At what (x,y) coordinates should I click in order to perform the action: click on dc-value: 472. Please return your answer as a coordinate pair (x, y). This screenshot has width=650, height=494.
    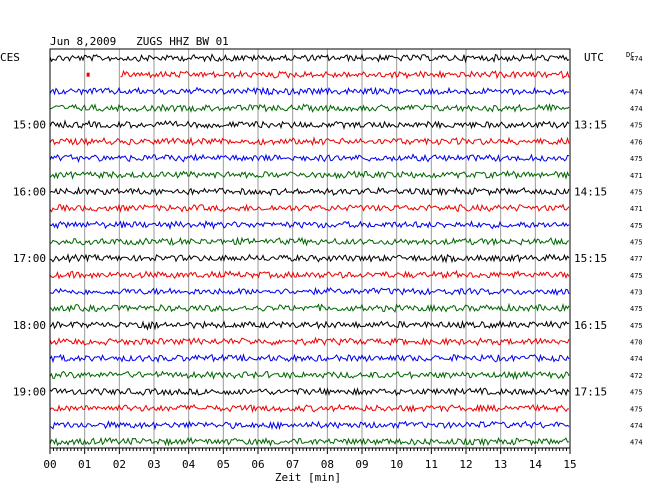
    Looking at the image, I should click on (636, 376).